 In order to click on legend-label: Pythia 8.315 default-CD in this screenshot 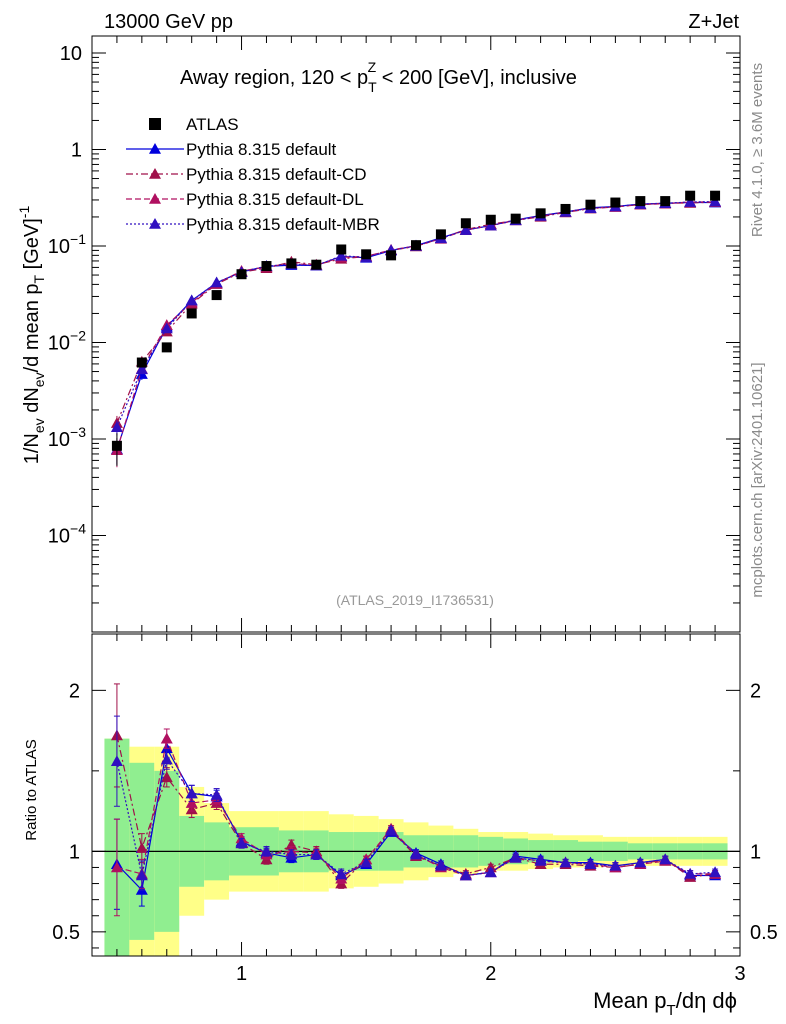, I will do `click(276, 174)`.